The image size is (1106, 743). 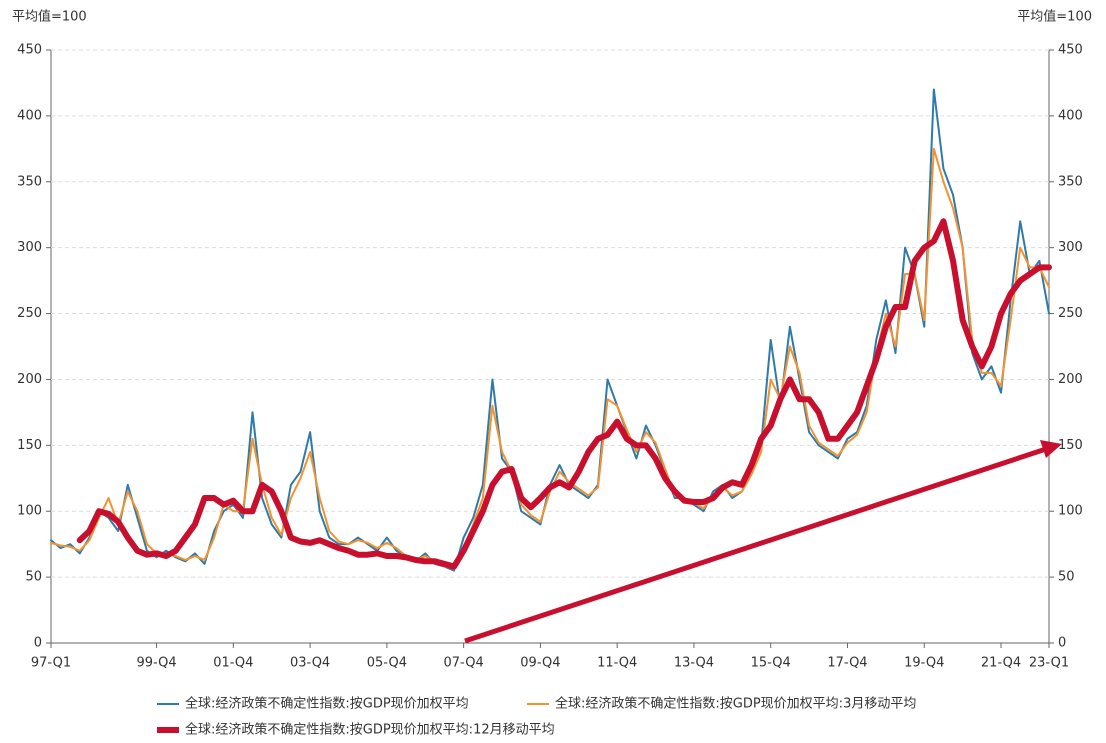 I want to click on y2-tick-label: 250, so click(x=1070, y=313).